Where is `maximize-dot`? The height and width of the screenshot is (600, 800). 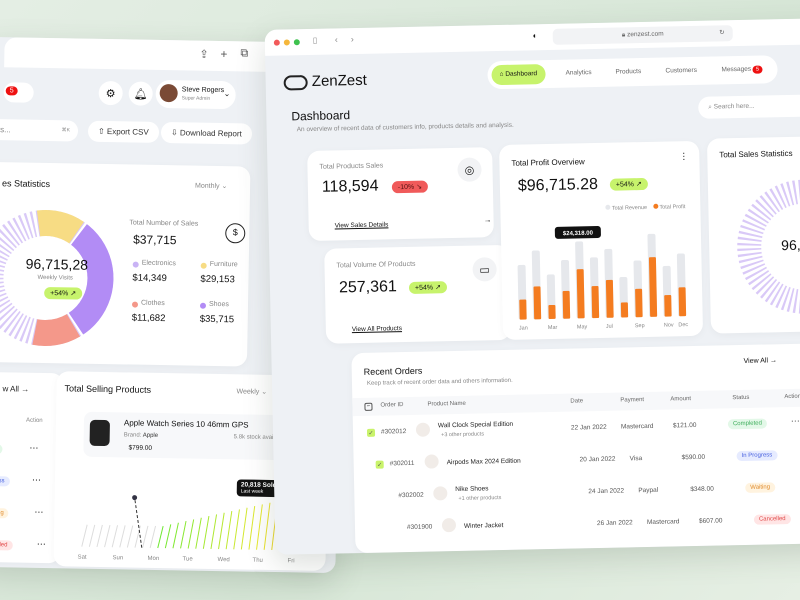
maximize-dot is located at coordinates (296, 42).